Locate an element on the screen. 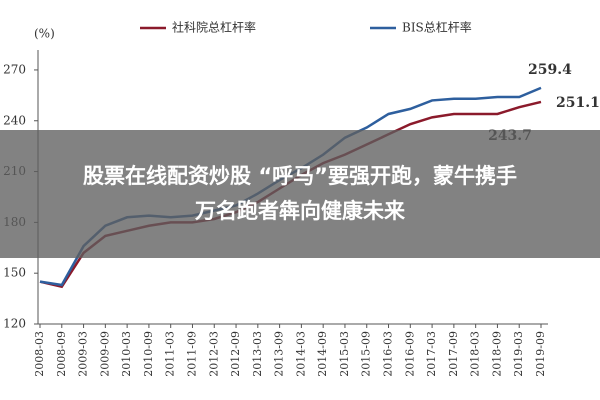 The height and width of the screenshot is (400, 600). x-tick-label: 2010-09 is located at coordinates (148, 354).